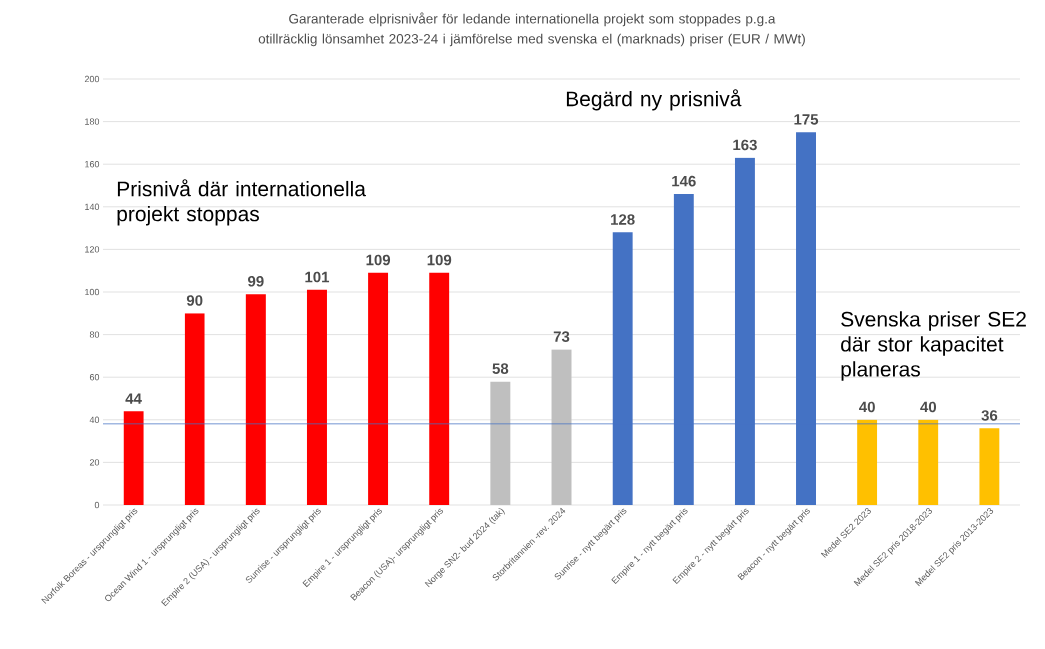 Image resolution: width=1045 pixels, height=649 pixels. Describe the element at coordinates (92, 249) in the screenshot. I see `y-tick-label: 120` at that location.